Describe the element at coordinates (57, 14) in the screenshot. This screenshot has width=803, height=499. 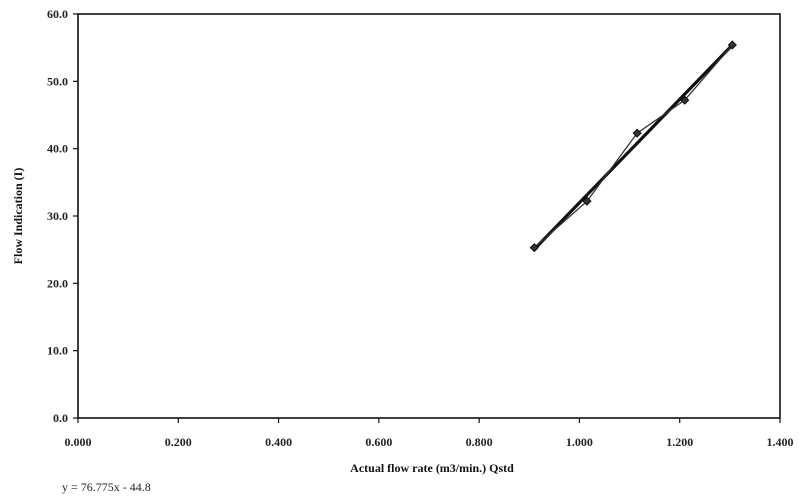
I see `y-tick-label: 60.0` at that location.